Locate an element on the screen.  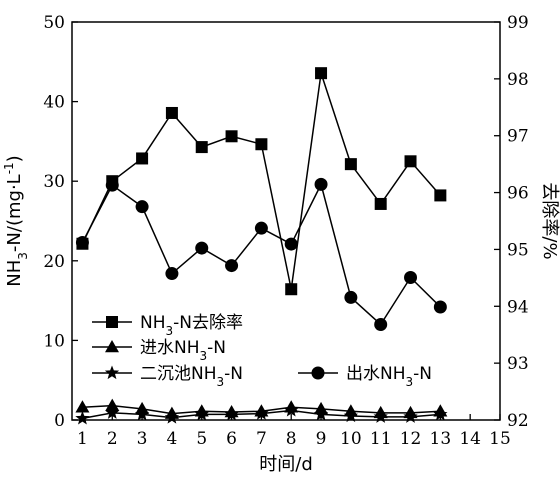
y-left-axis-title: NH3-N/(mg·L-1) is located at coordinates (16, 220).